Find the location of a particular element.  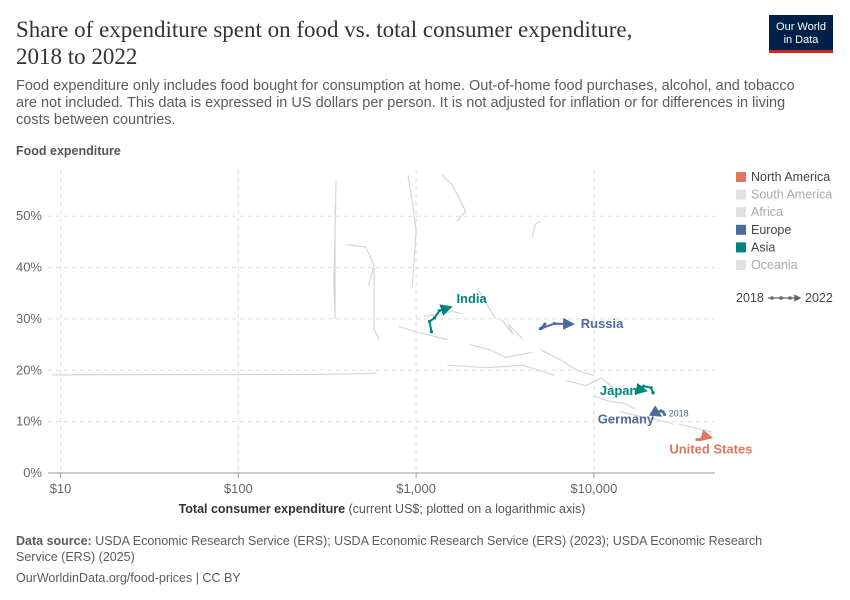

series-label: Germany is located at coordinates (626, 418).